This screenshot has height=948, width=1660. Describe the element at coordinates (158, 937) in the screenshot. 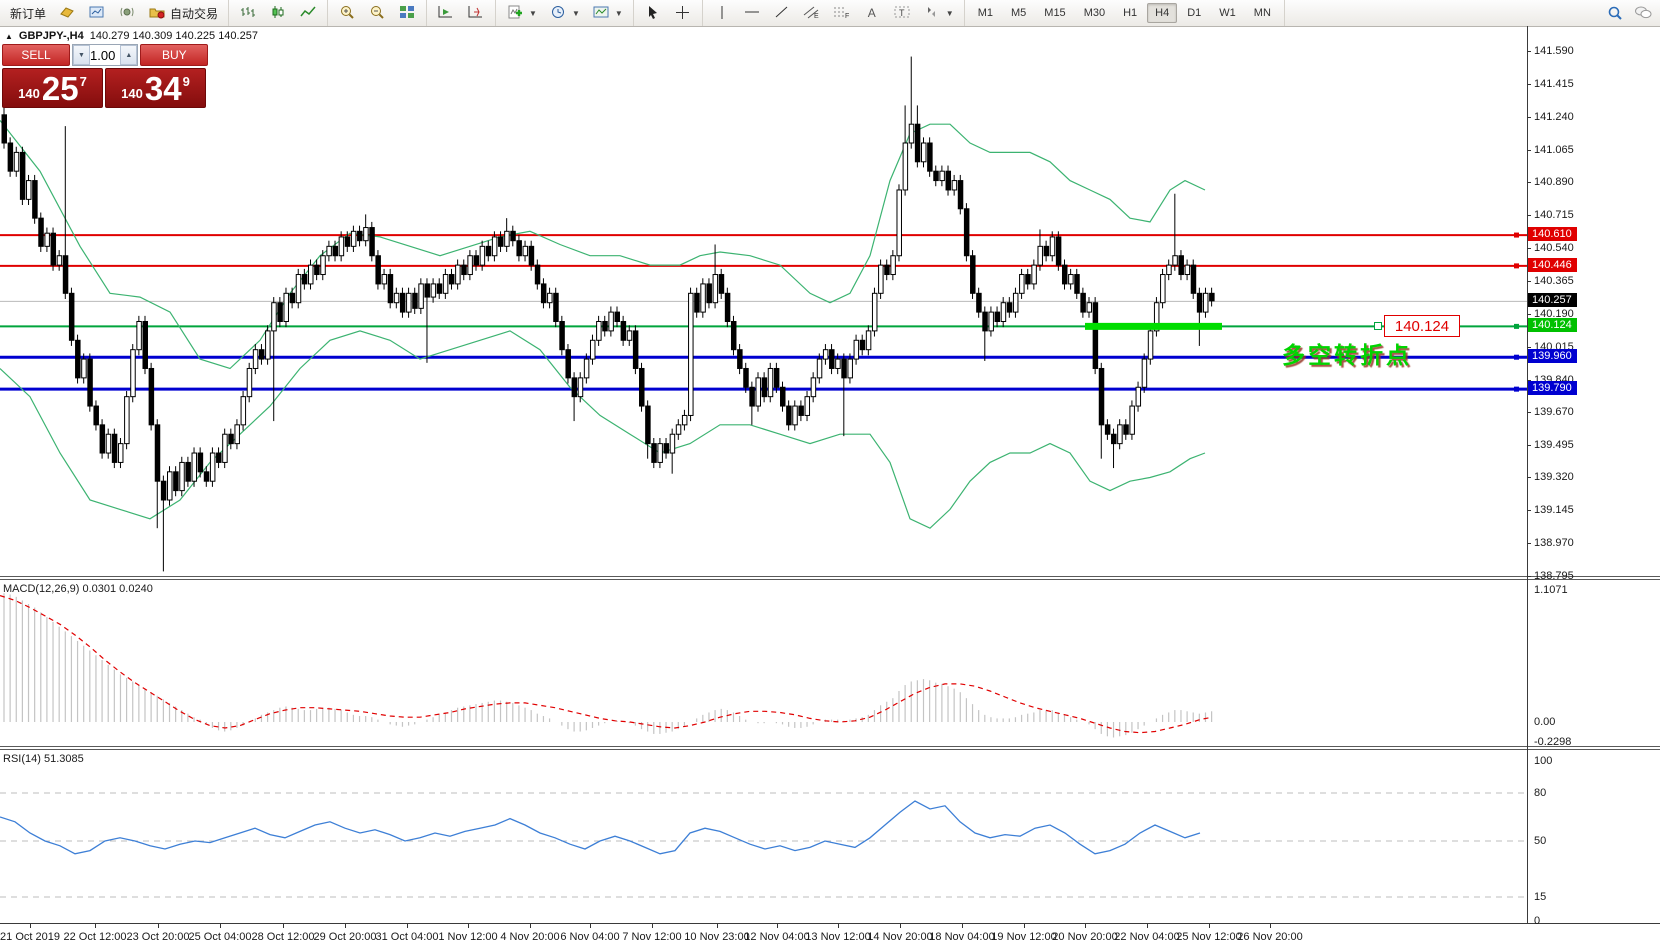

I see `time-label: 23 Oct 20:00` at that location.